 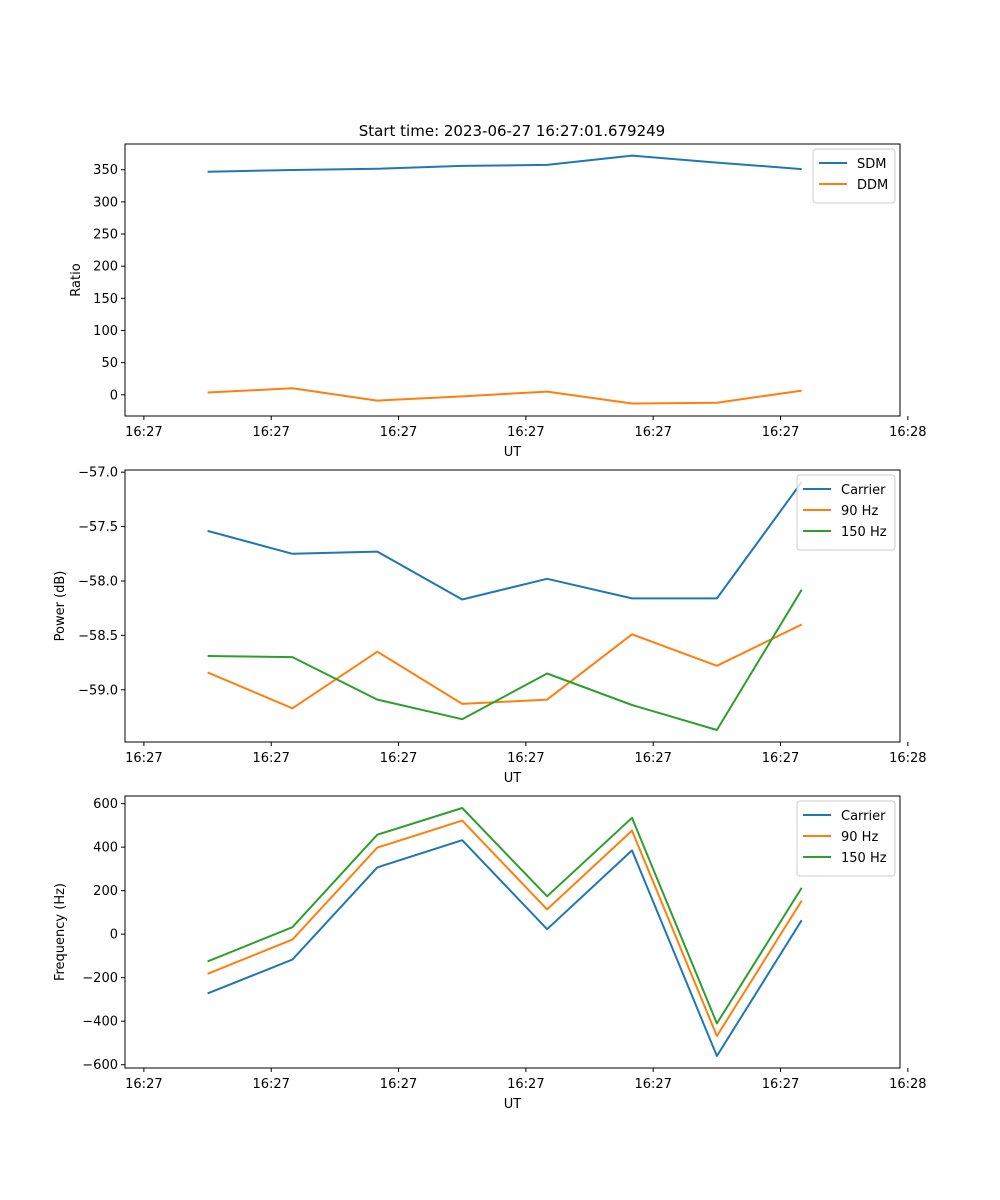 I want to click on y-tick-label: 600, so click(x=105, y=804).